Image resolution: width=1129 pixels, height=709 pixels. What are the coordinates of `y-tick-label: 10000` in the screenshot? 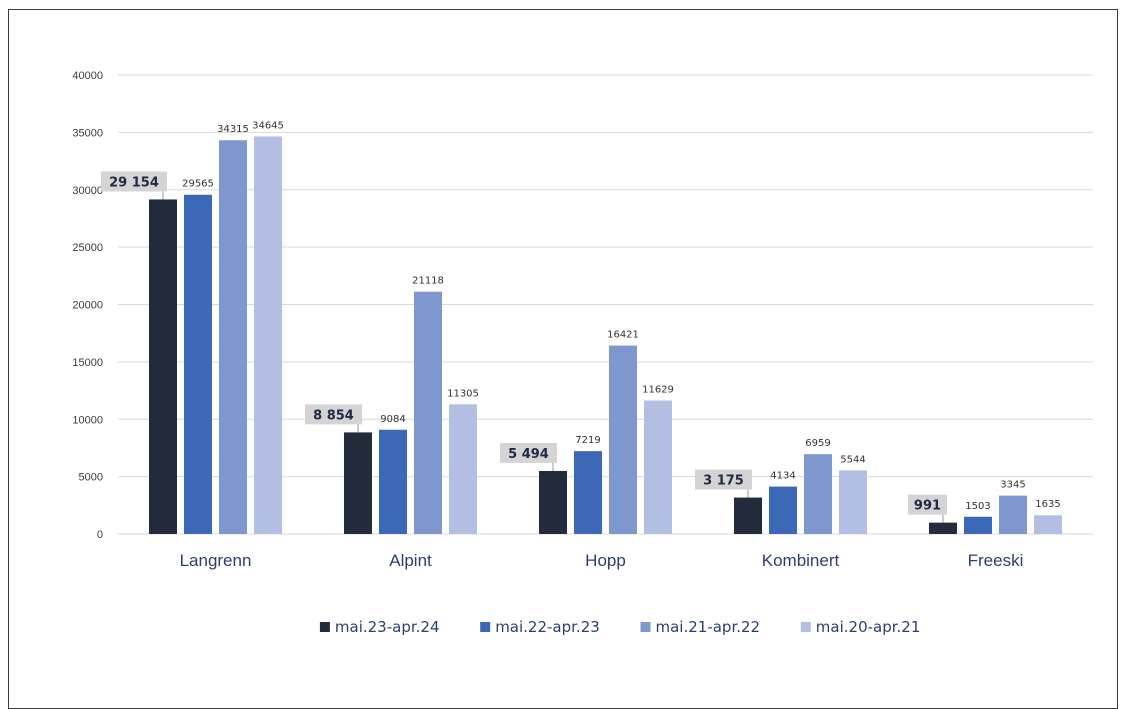 It's located at (87, 420).